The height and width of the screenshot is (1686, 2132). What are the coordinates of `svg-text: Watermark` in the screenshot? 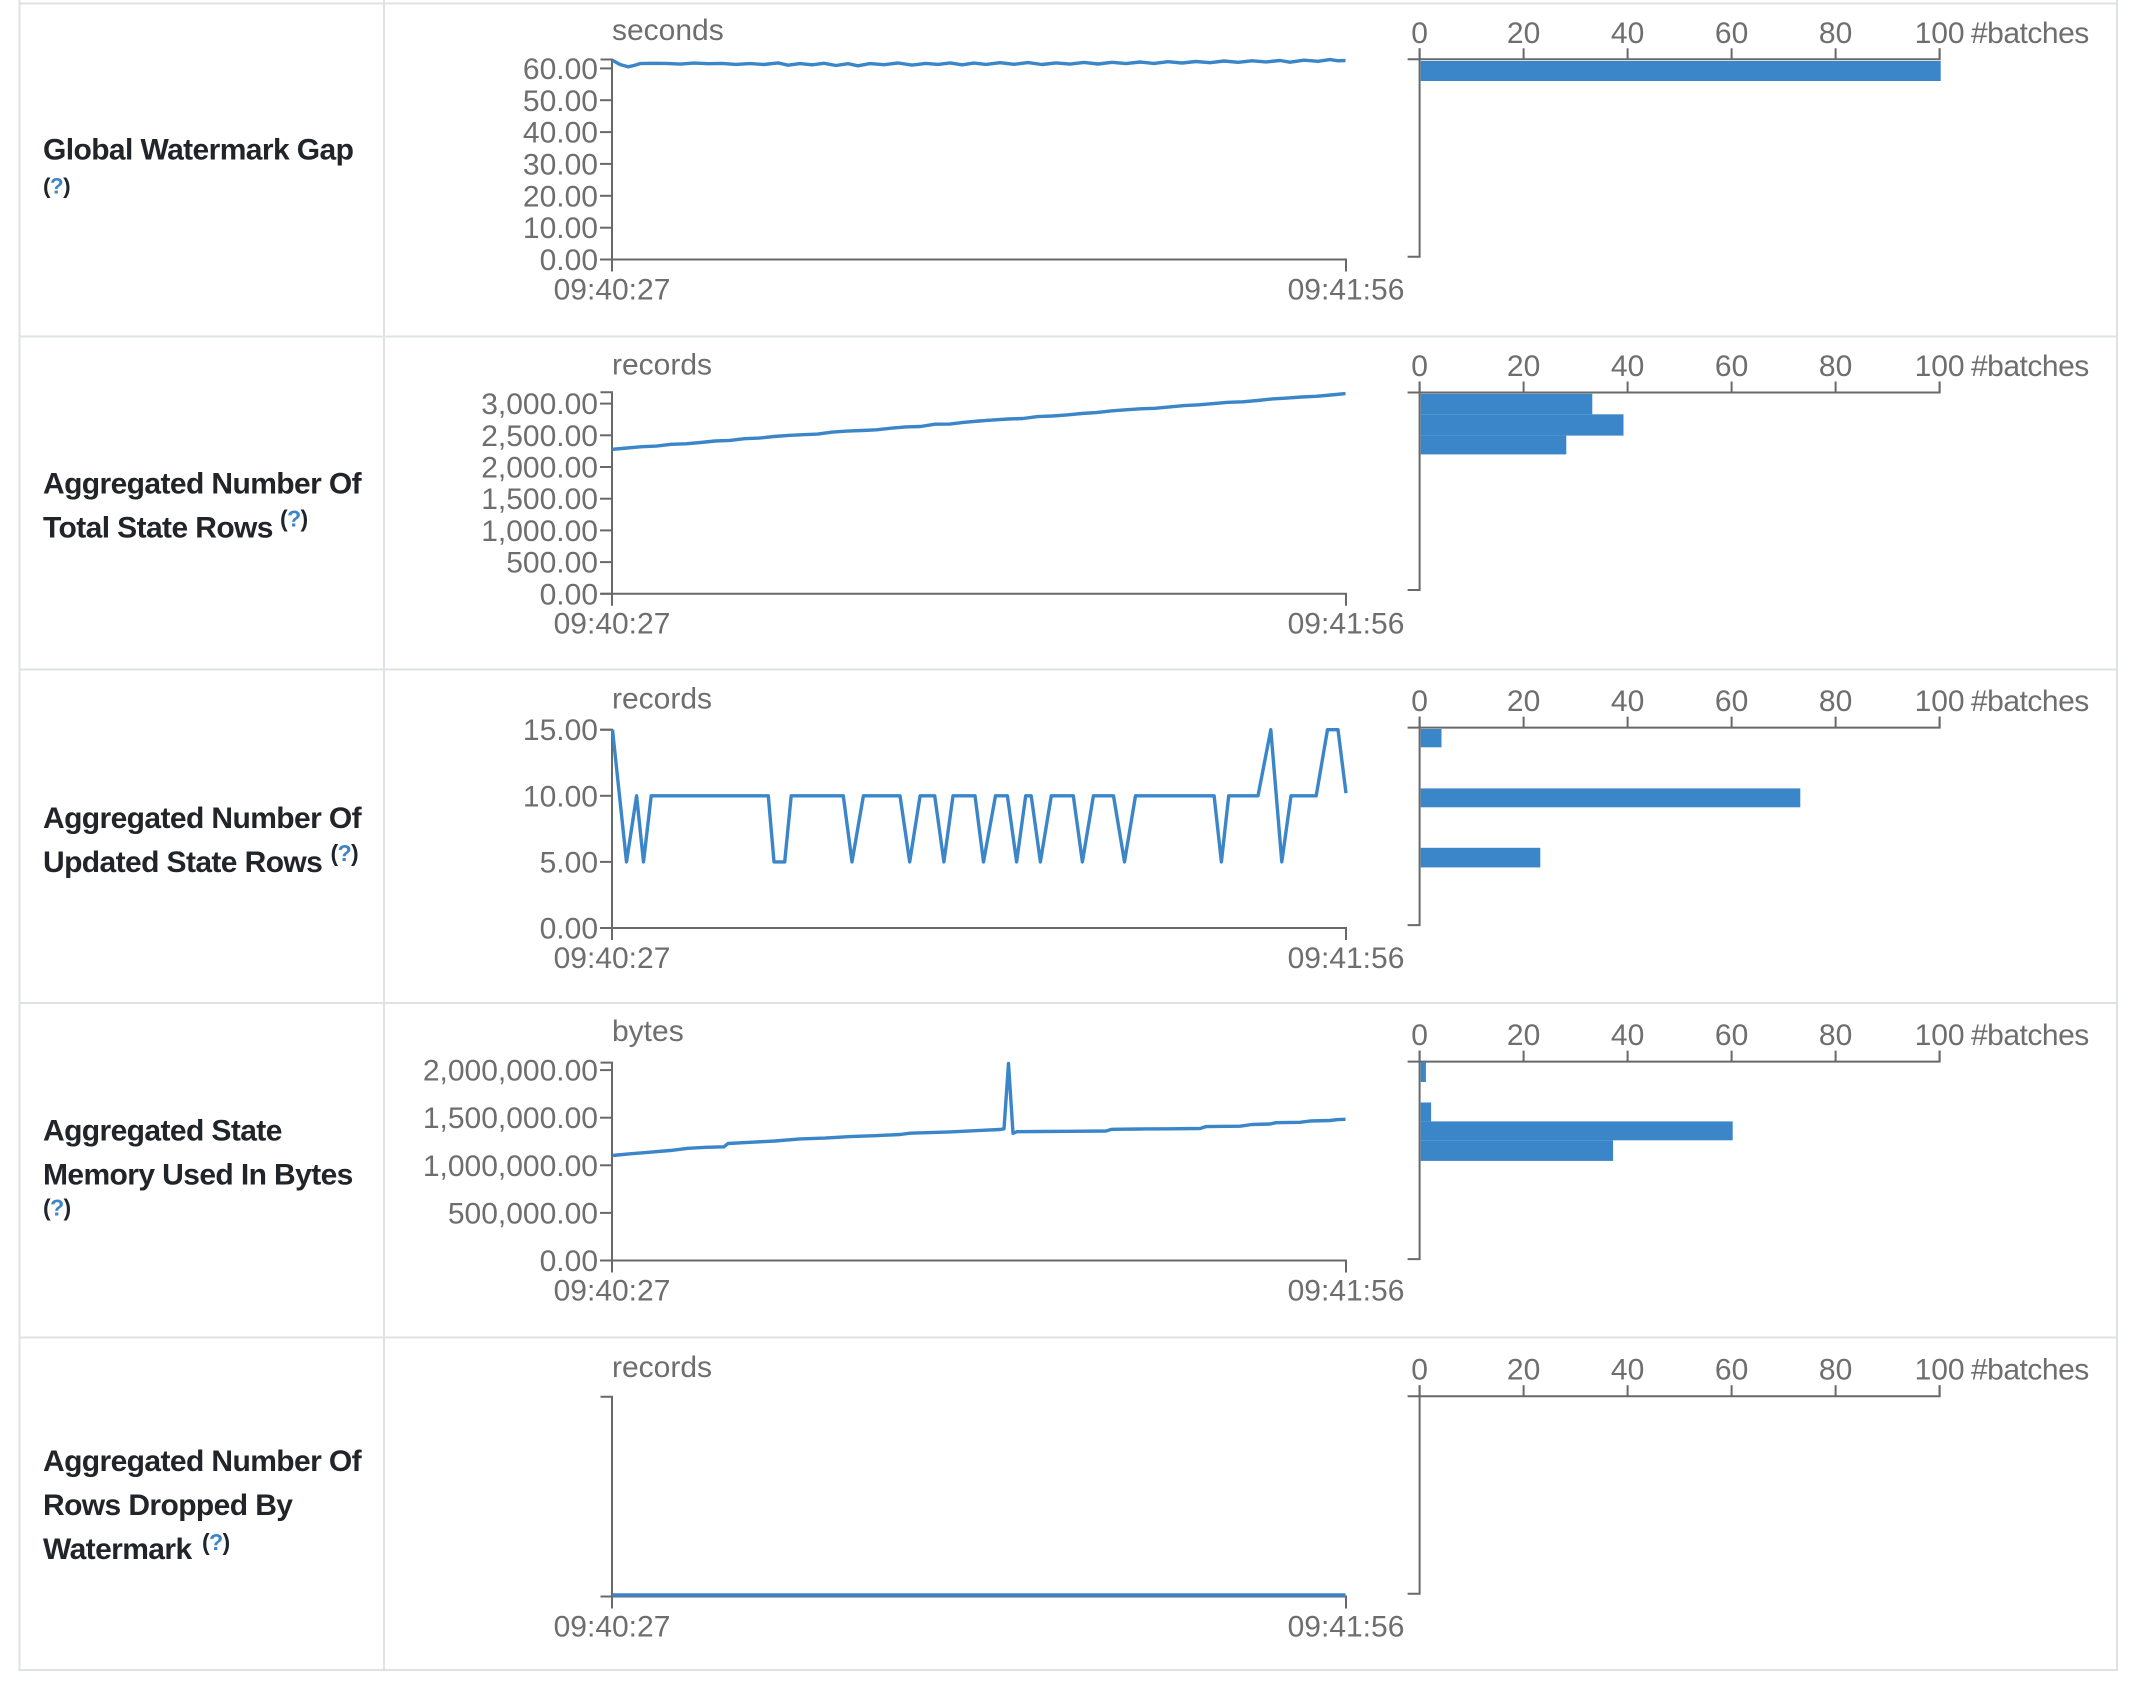 It's located at (117, 1549).